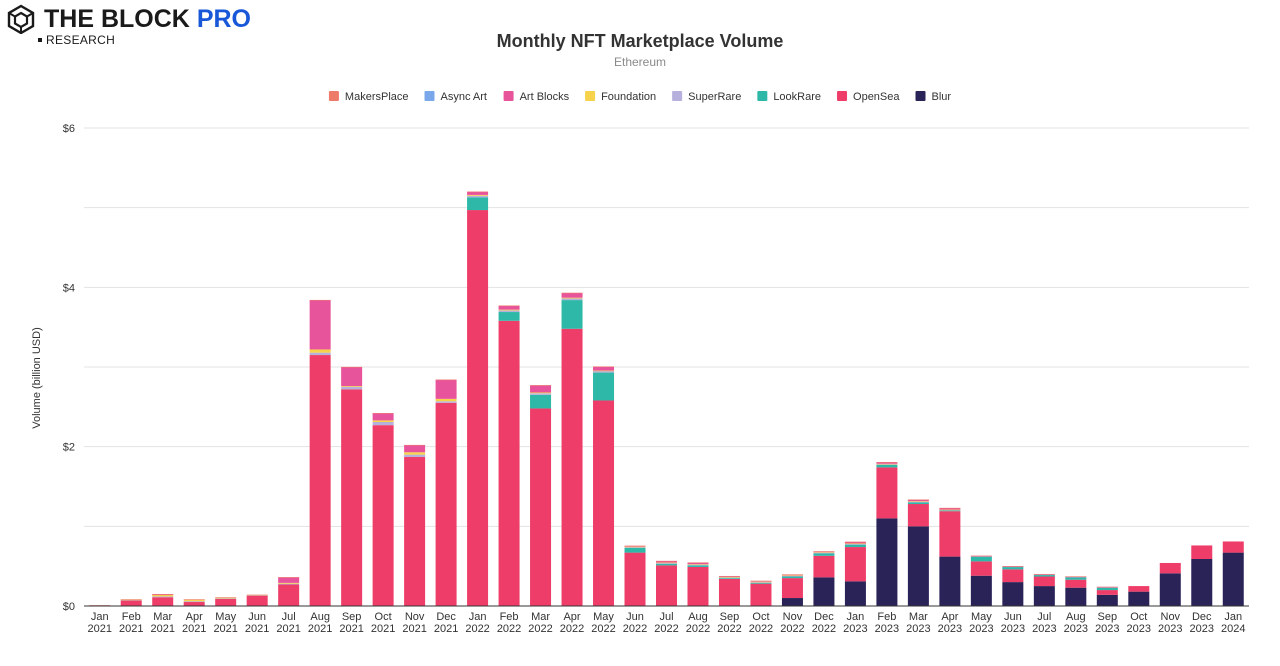 Image resolution: width=1280 pixels, height=666 pixels. I want to click on legend-label: LookRare, so click(797, 97).